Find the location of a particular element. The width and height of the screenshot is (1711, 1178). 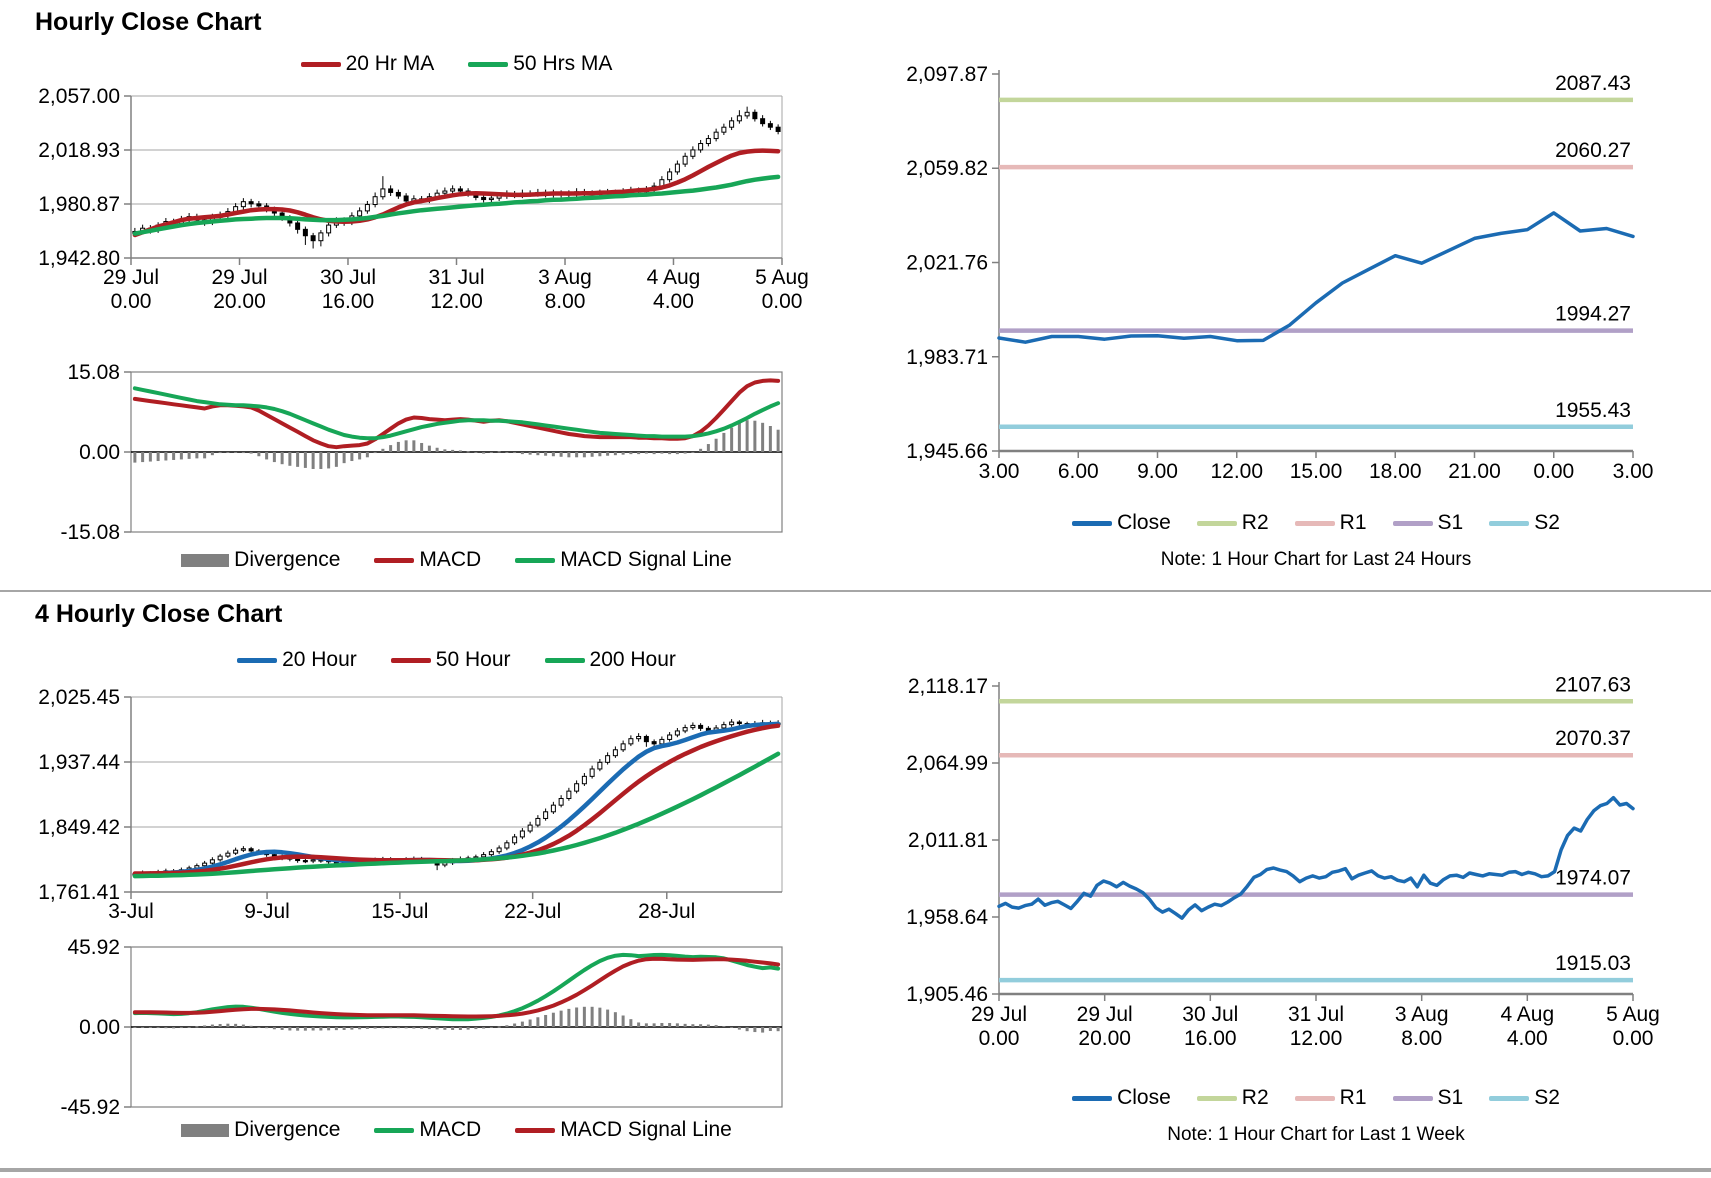

y-tick-label: 2,064.99 is located at coordinates (947, 763).